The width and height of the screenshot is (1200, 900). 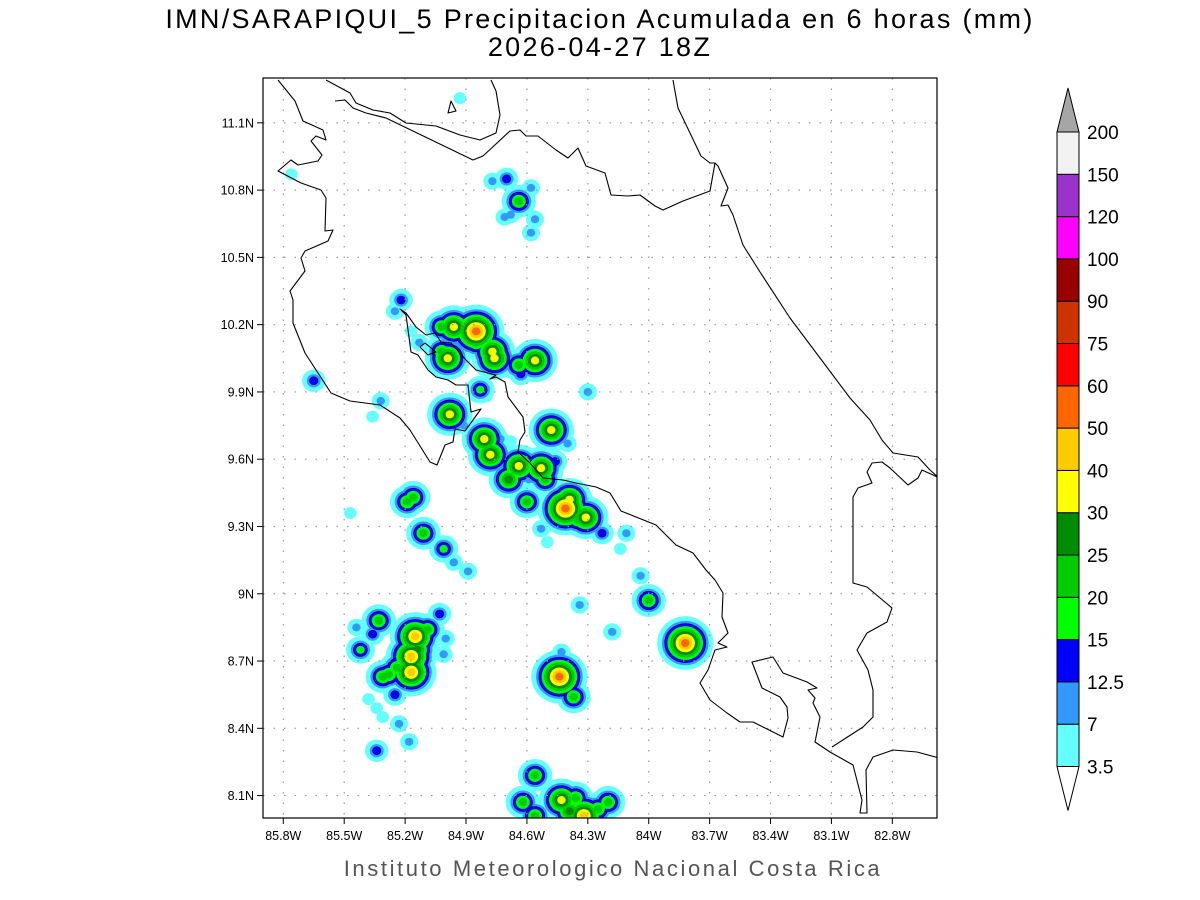 What do you see at coordinates (246, 594) in the screenshot?
I see `lat-tick-label: 9N` at bounding box center [246, 594].